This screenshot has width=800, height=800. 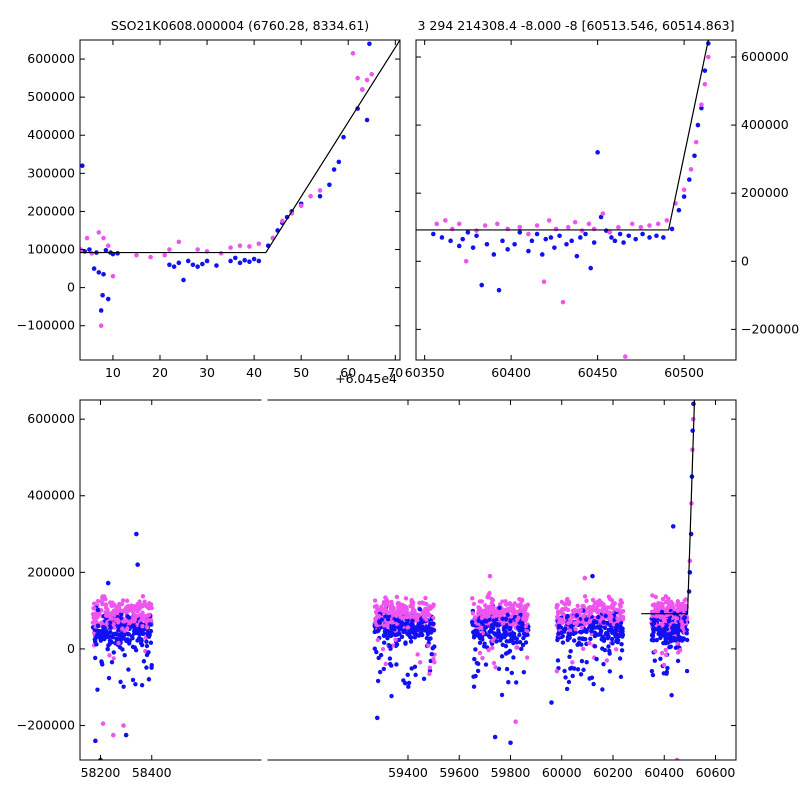 I want to click on top-left-ytick-label: 100000, so click(x=51, y=249).